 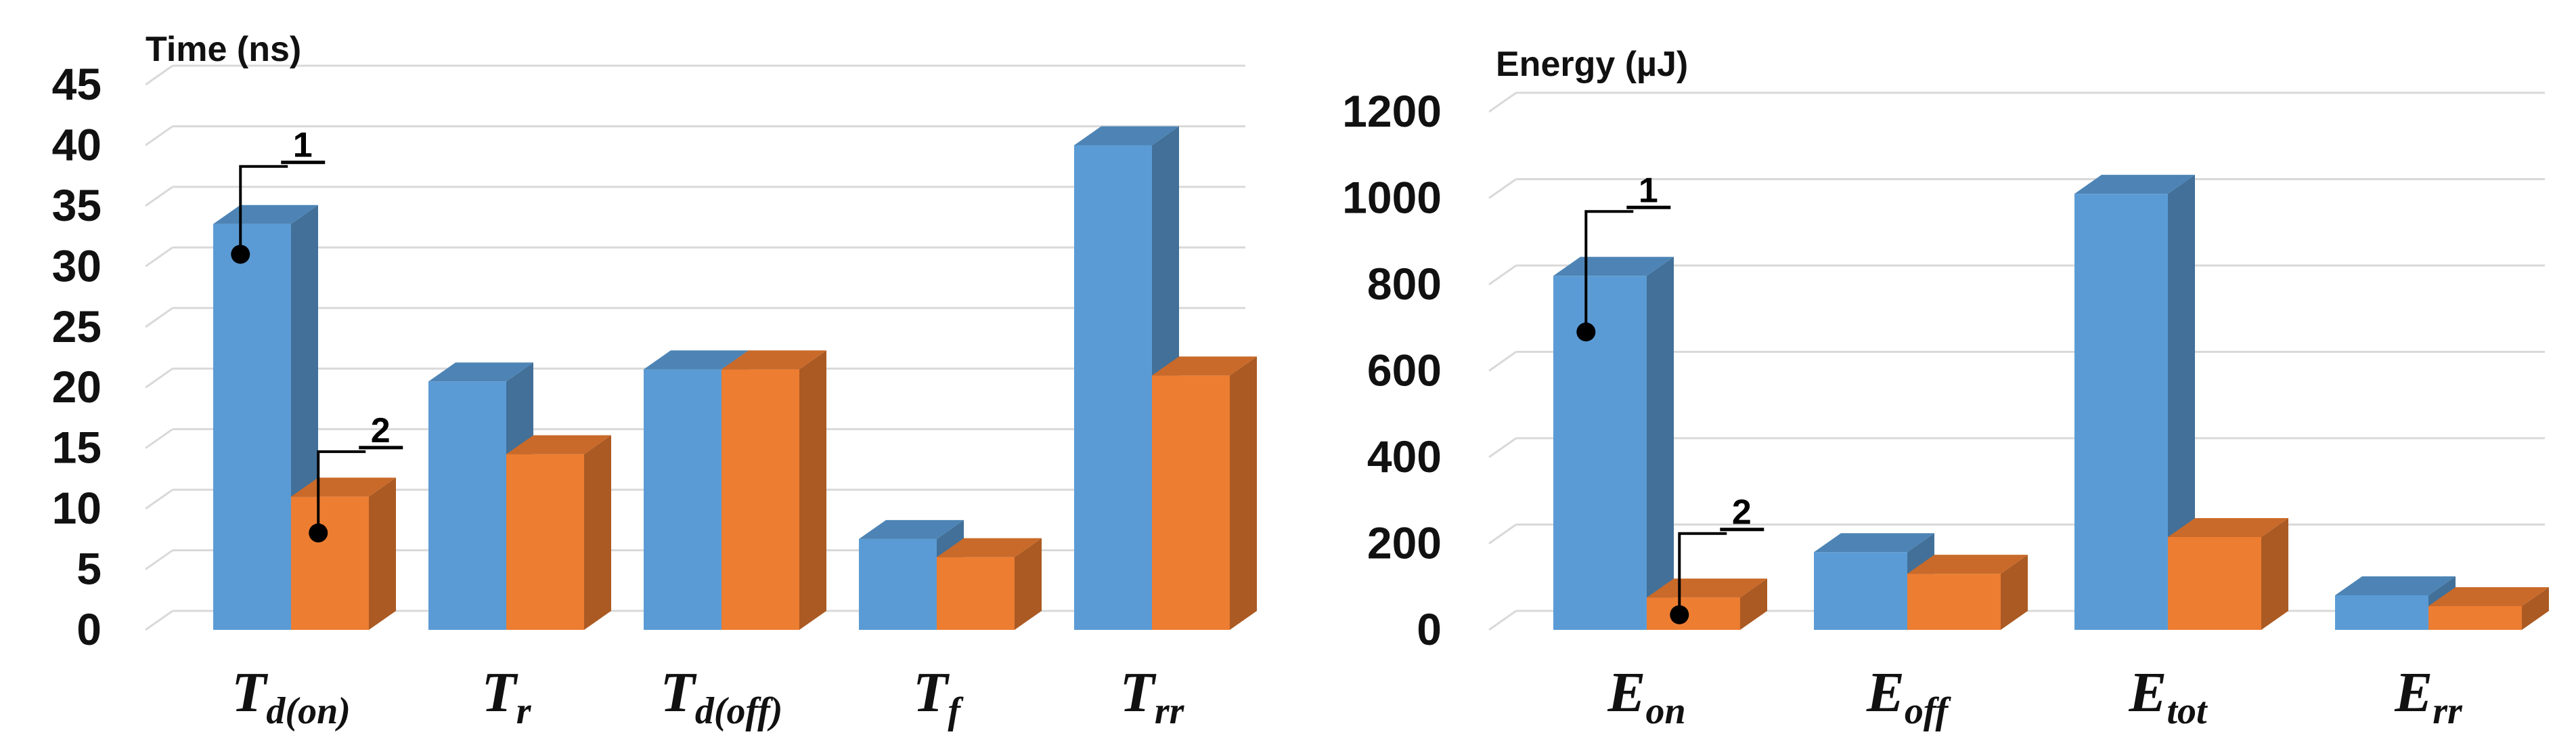 I want to click on x-category-label: Td(off), so click(x=722, y=696).